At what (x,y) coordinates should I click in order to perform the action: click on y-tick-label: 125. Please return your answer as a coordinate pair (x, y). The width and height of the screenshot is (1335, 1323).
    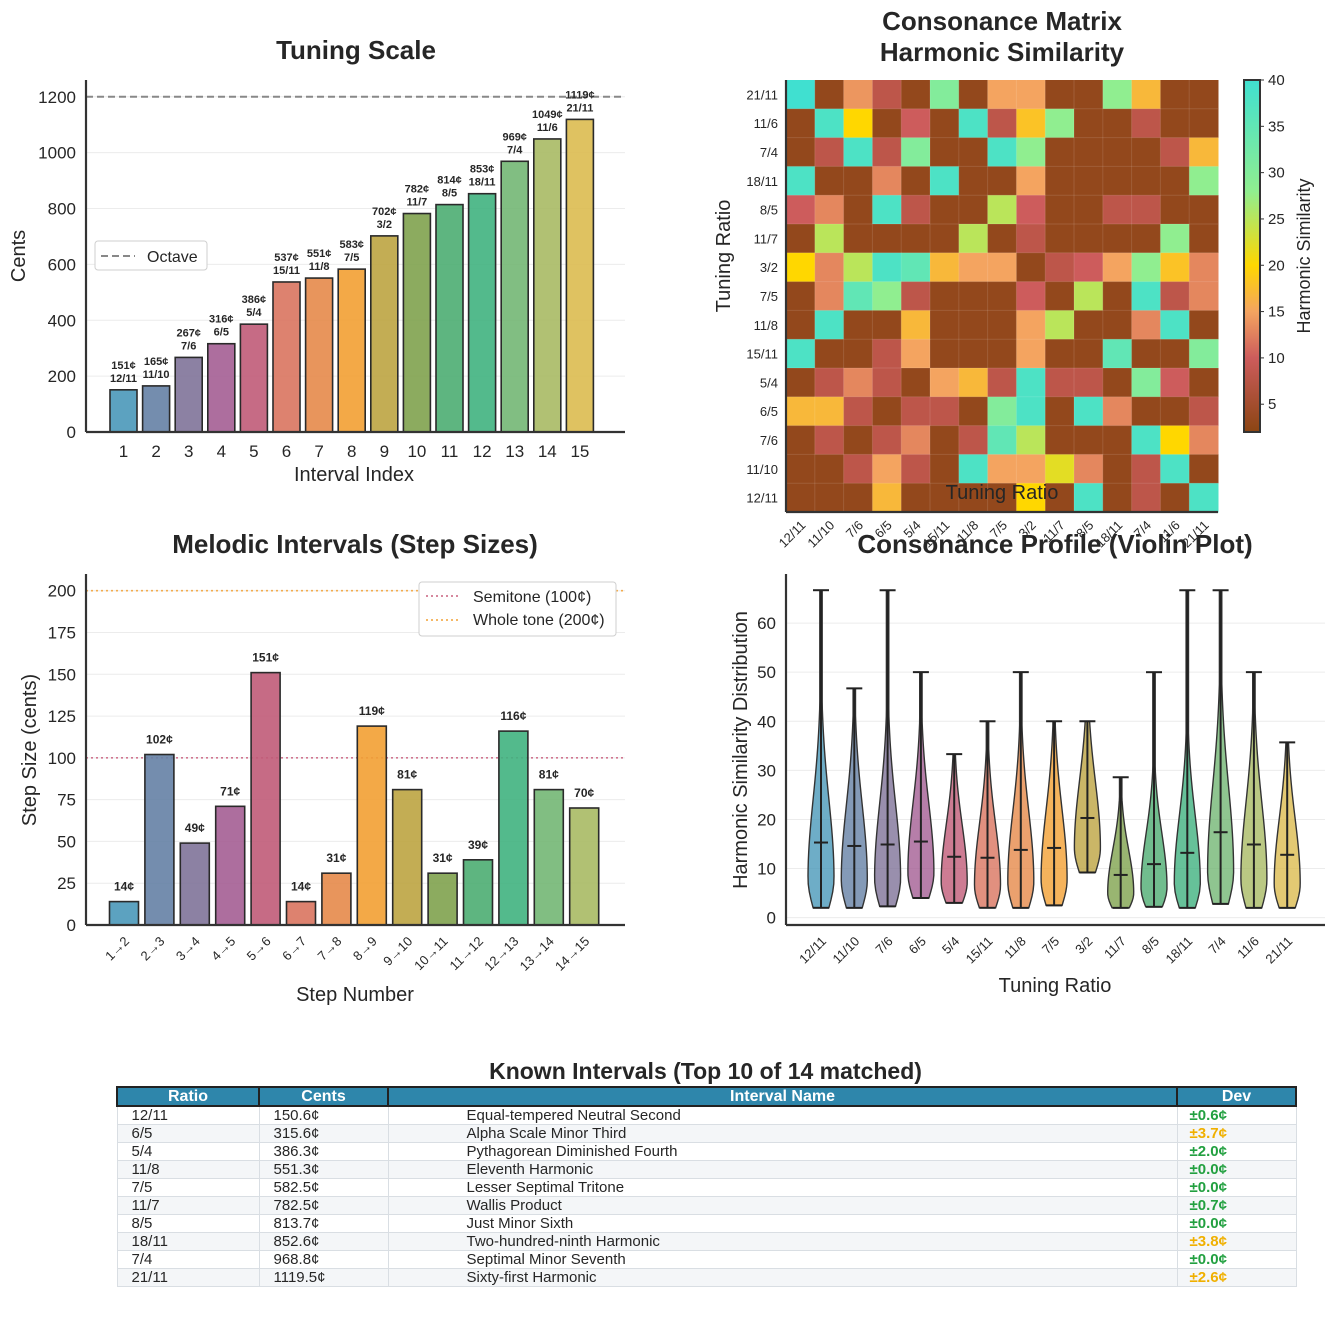
    Looking at the image, I should click on (62, 716).